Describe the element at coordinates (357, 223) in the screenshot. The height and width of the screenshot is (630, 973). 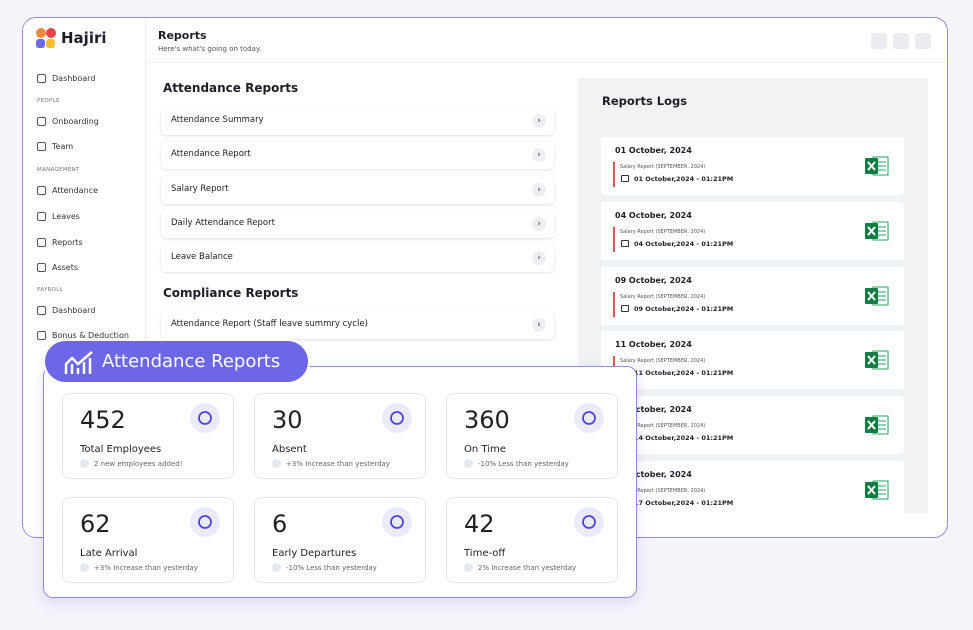
I see `report-row: Daily Attendance Report ›` at that location.